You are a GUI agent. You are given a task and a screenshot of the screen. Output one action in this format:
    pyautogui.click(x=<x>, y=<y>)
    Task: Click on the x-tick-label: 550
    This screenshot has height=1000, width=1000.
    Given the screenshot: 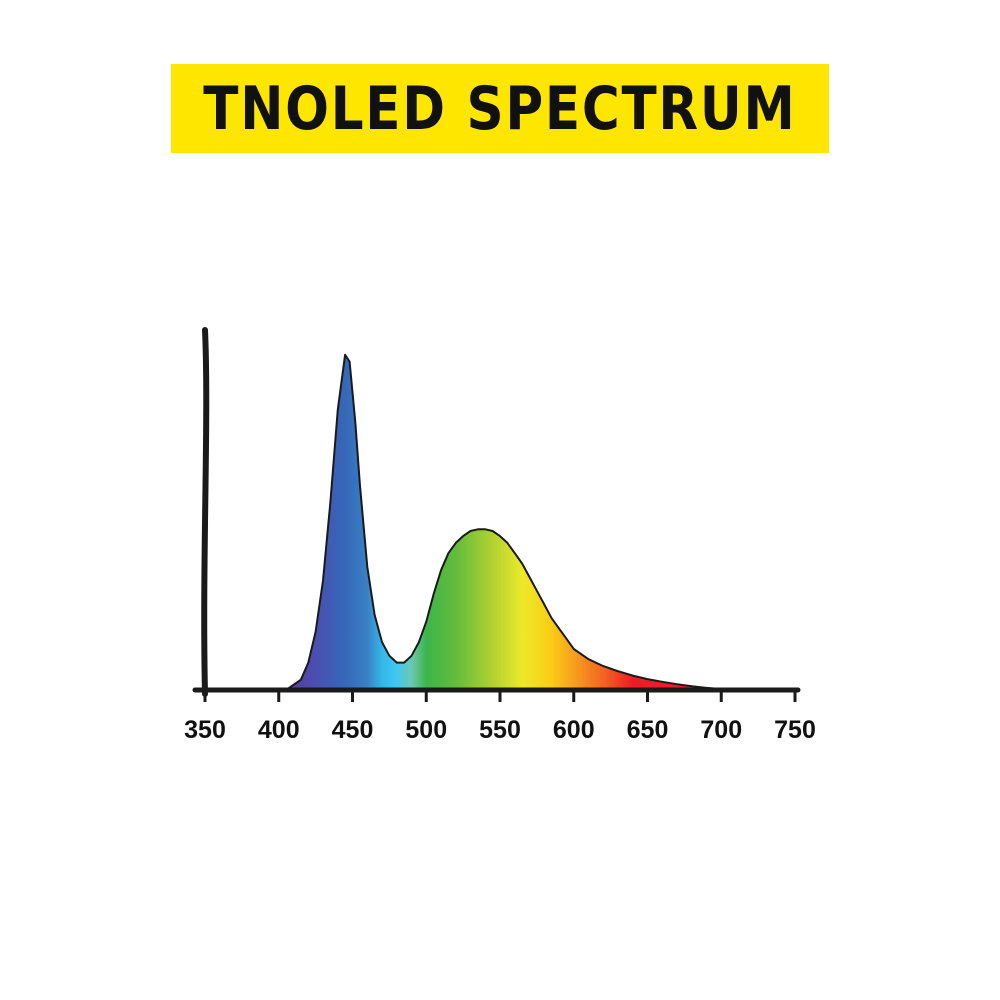 What is the action you would take?
    pyautogui.click(x=500, y=730)
    